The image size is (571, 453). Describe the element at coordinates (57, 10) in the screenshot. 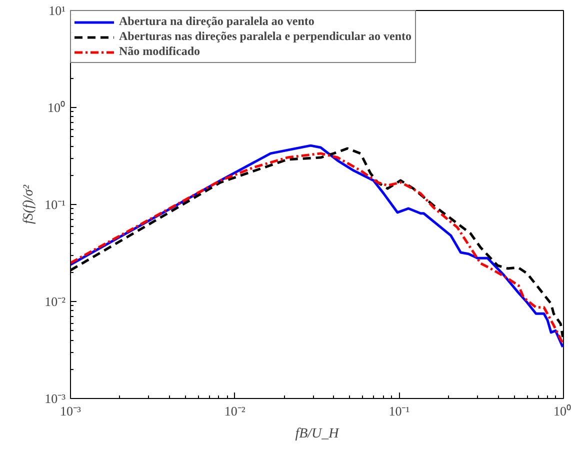

I see `y-tick-label: 10¹` at that location.